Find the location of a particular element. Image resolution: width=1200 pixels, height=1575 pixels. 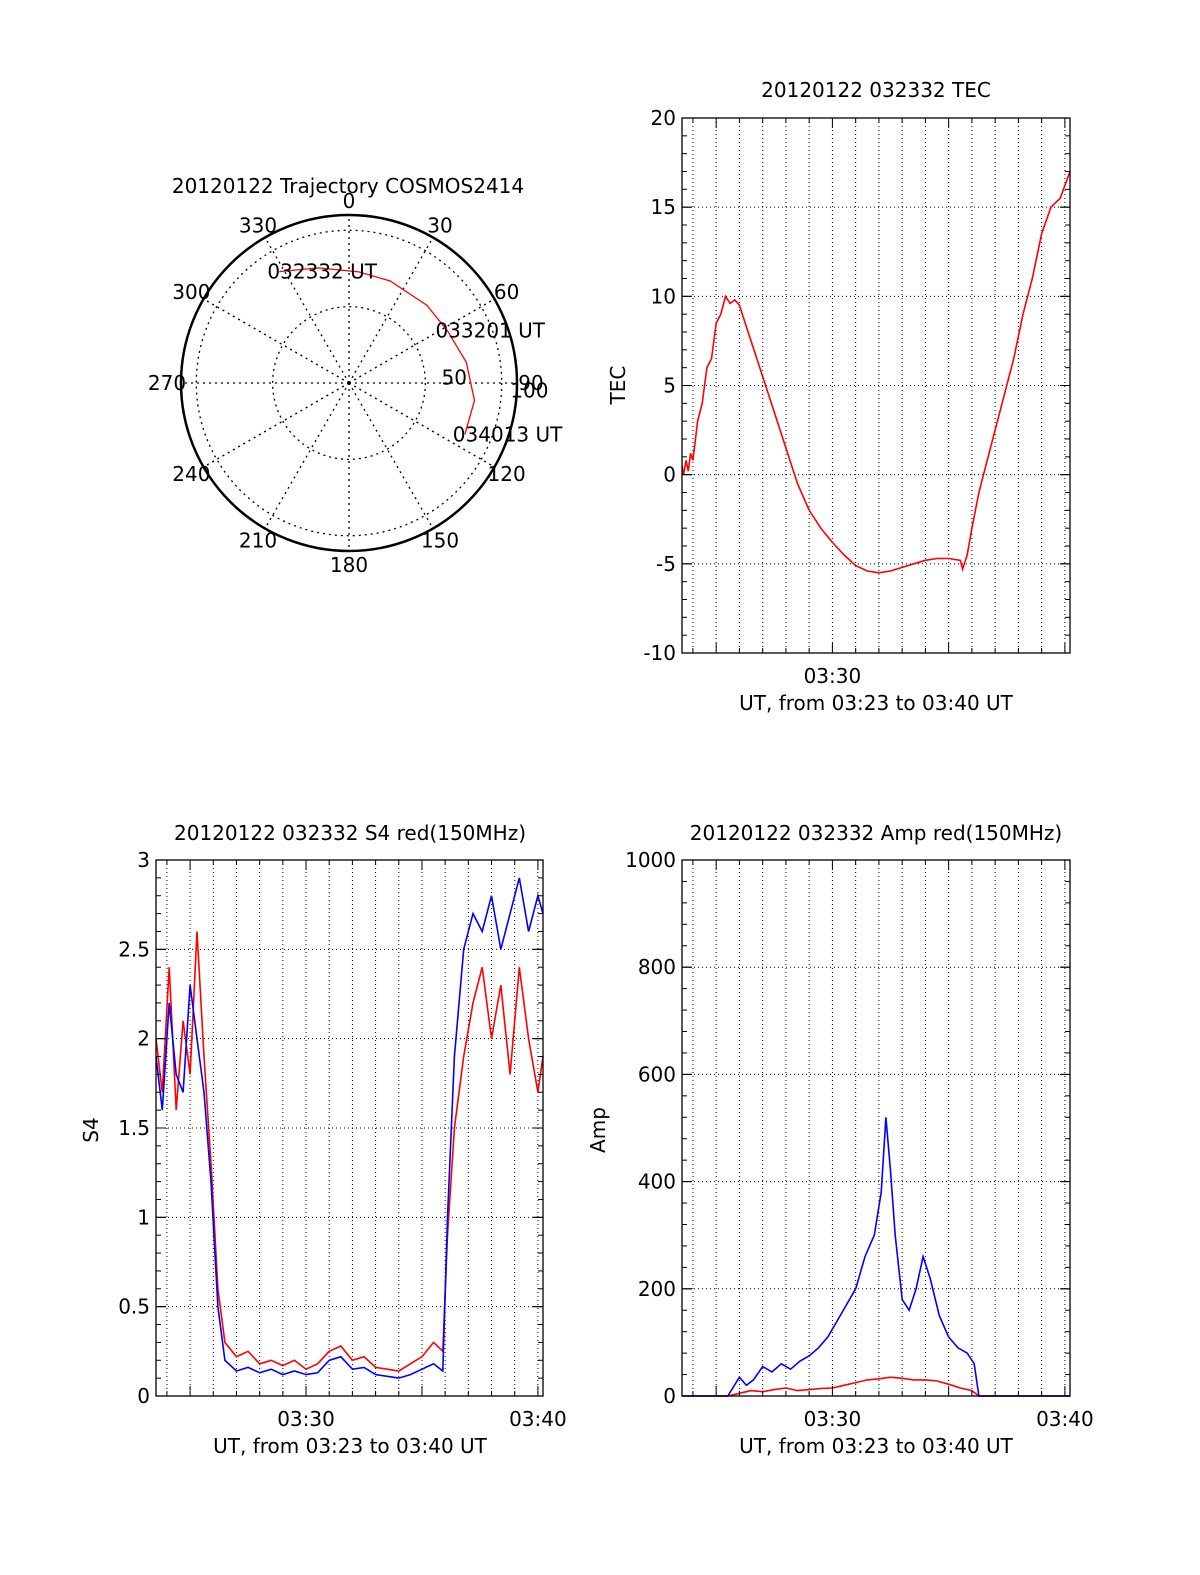

polar-angle-label: 300 is located at coordinates (191, 292).